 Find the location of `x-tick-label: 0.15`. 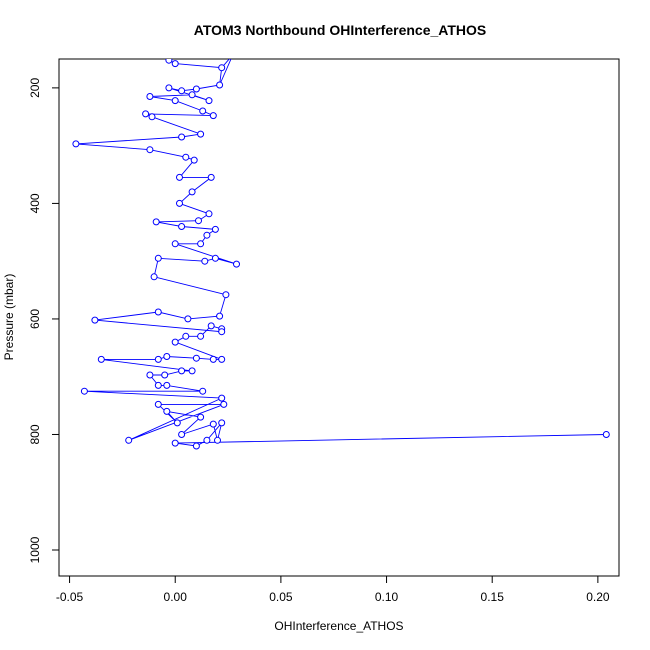

x-tick-label: 0.15 is located at coordinates (493, 597).